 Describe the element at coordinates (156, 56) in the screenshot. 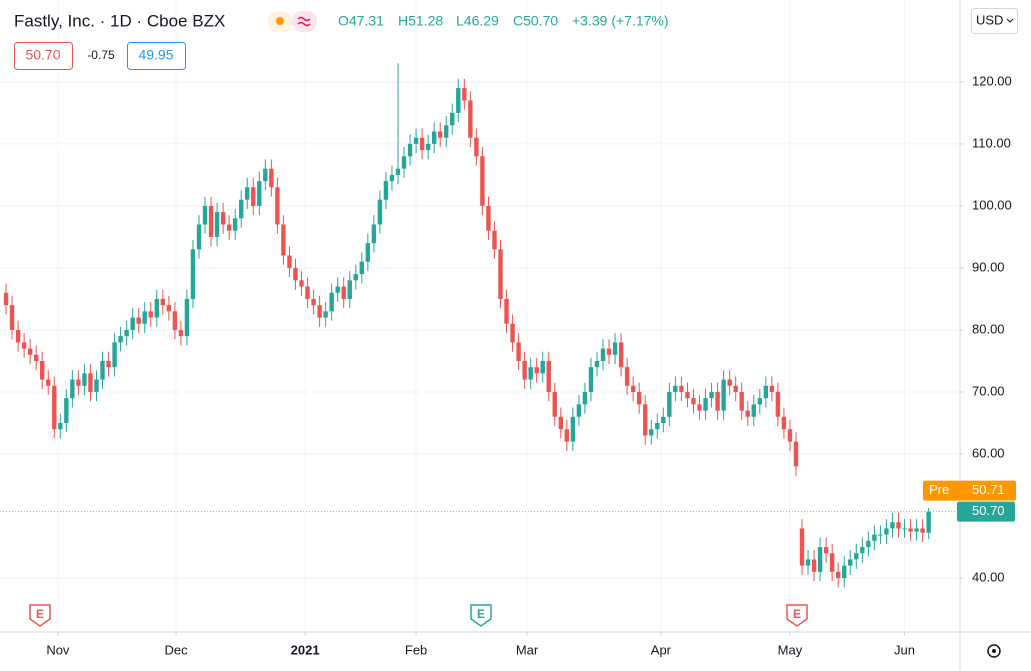

I see `buy-box` at that location.